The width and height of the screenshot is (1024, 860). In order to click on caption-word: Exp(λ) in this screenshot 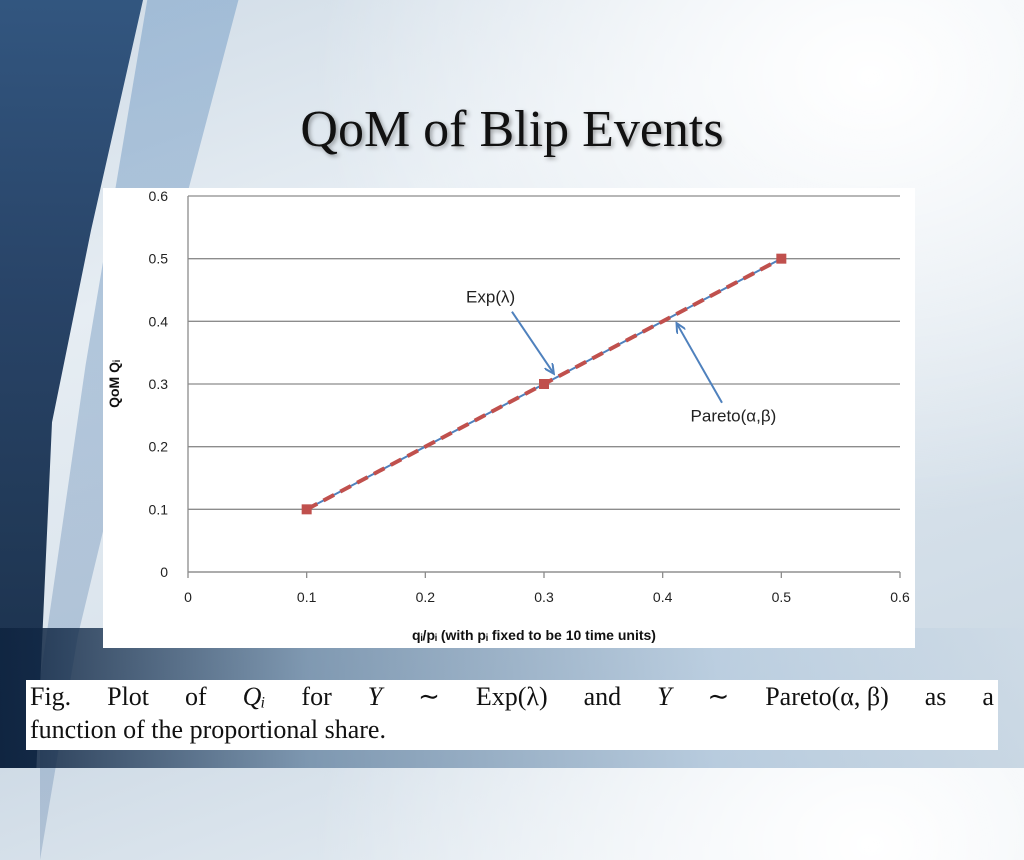, I will do `click(511, 696)`.